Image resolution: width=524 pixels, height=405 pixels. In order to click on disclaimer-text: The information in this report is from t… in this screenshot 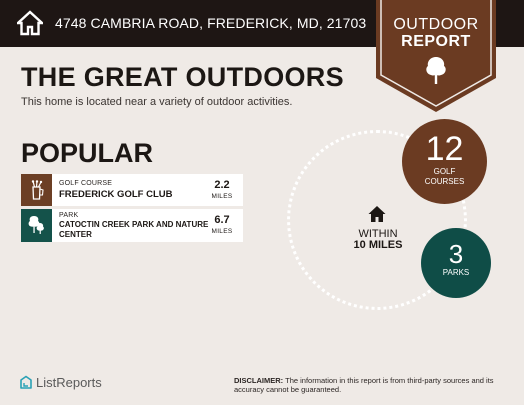, I will do `click(364, 385)`.